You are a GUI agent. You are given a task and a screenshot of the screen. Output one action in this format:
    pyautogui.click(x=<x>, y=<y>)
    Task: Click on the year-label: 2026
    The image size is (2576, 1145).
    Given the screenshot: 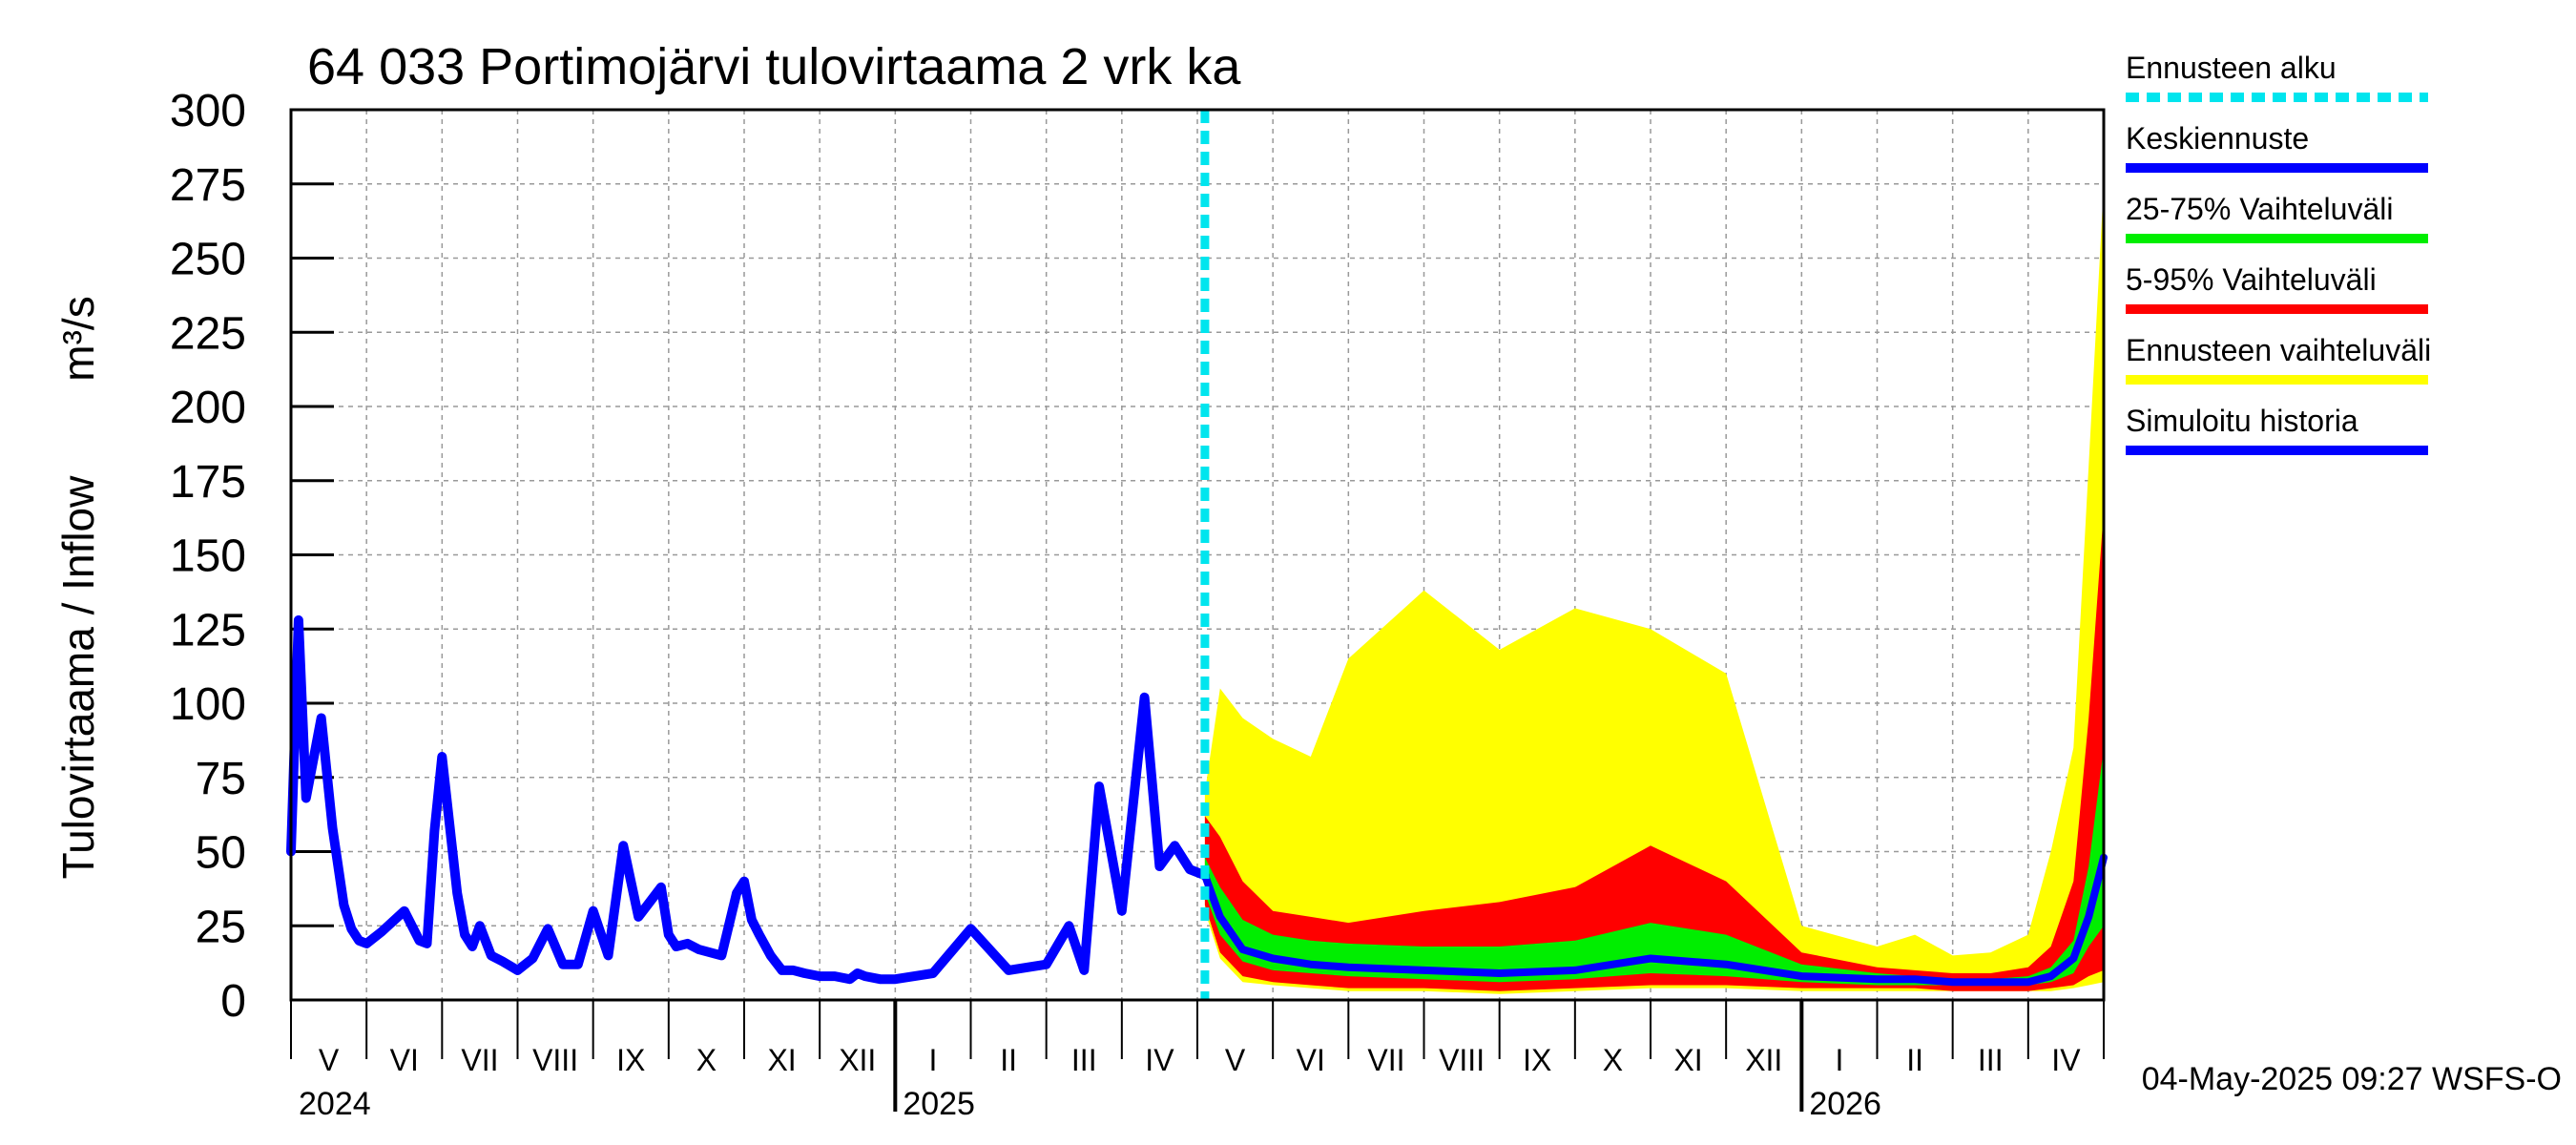 What is the action you would take?
    pyautogui.click(x=1845, y=1104)
    